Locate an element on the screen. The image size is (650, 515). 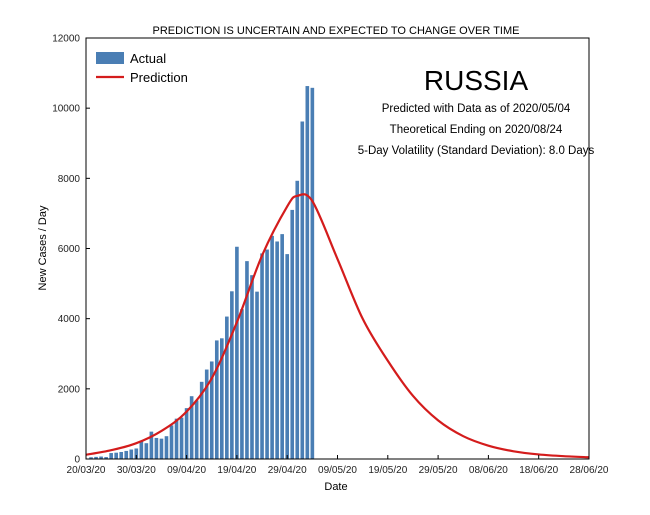
x-tick-label: 29/04/20 is located at coordinates (287, 470).